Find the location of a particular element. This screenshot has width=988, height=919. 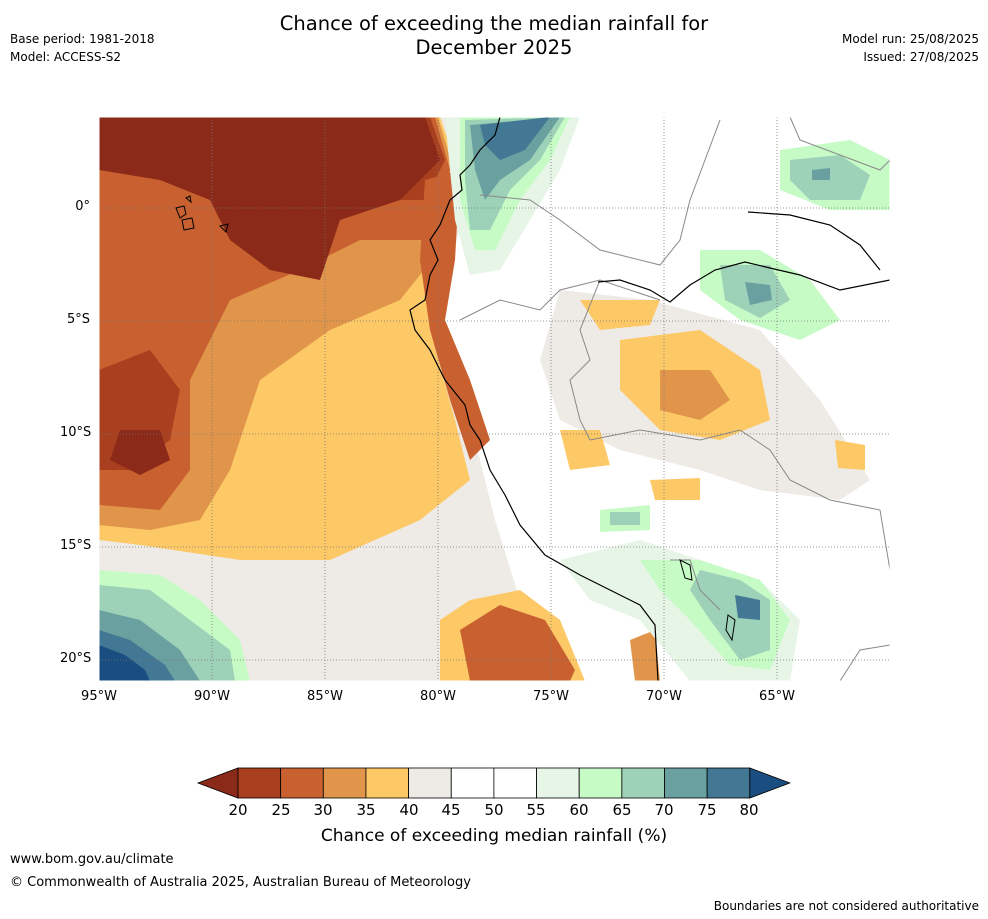

cb-tick-30: 30 is located at coordinates (323, 810).